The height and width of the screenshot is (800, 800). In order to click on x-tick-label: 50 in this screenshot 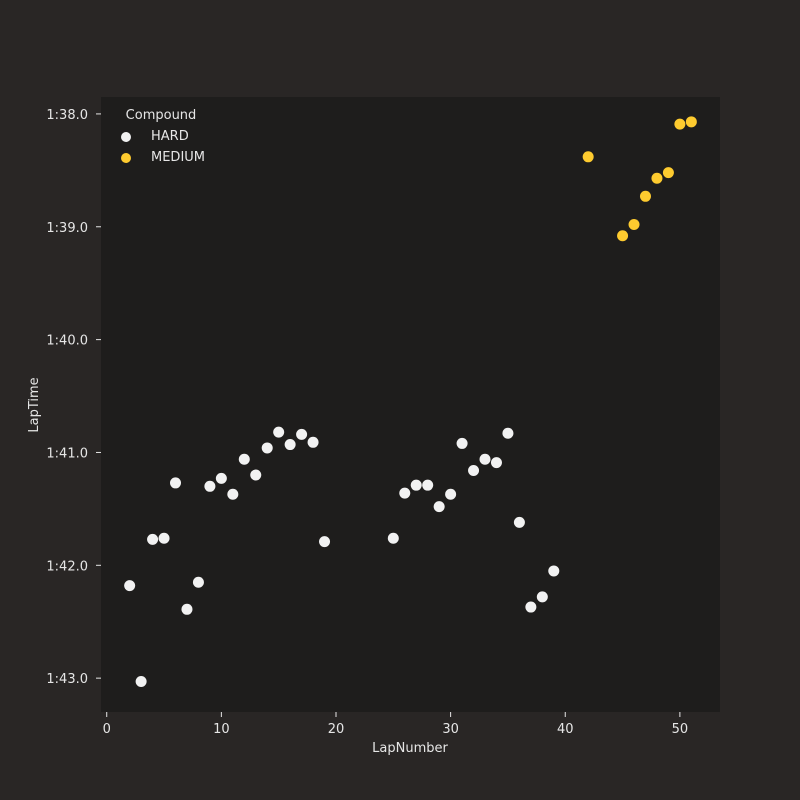, I will do `click(680, 729)`.